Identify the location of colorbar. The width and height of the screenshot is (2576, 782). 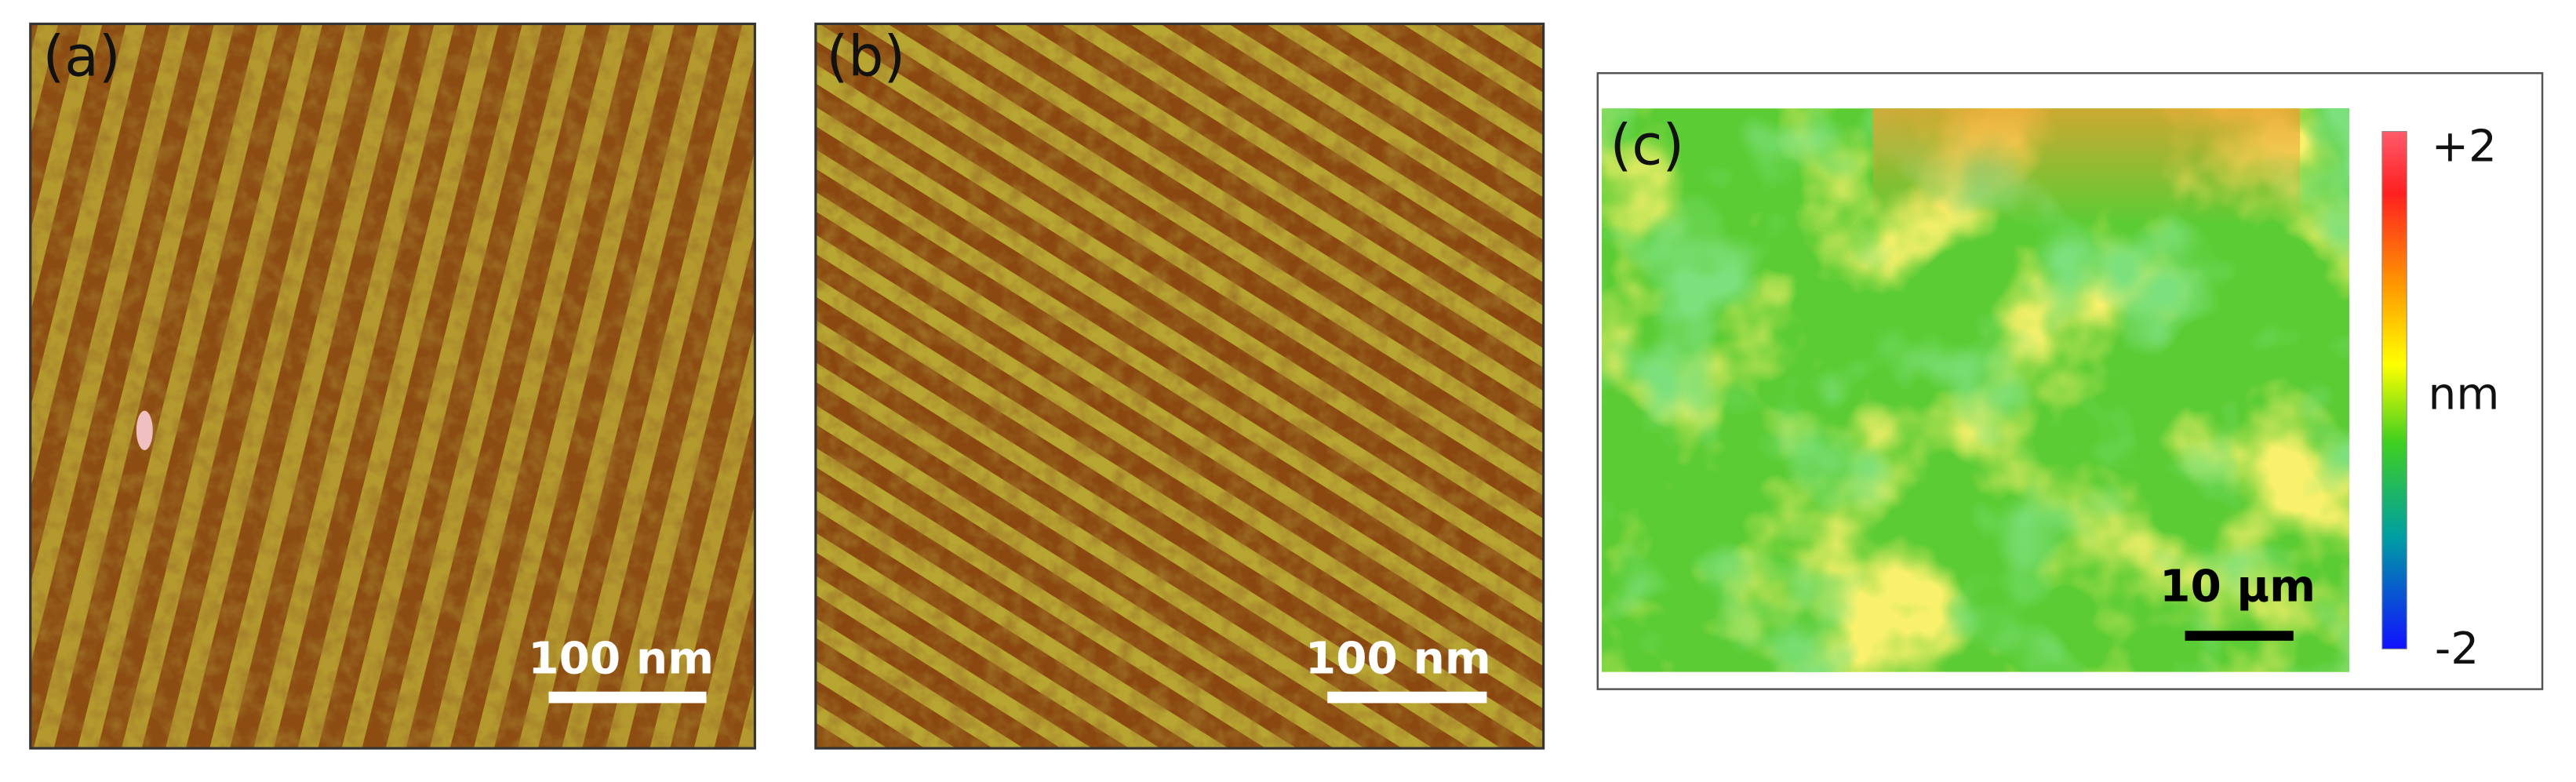
(2394, 390).